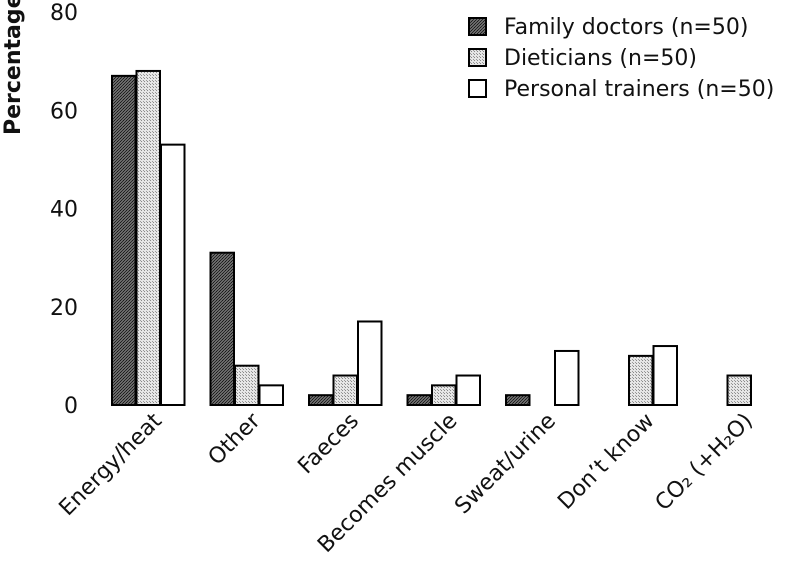 This screenshot has height=565, width=800. Describe the element at coordinates (600, 58) in the screenshot. I see `legend-label: Dieticians (n=50)` at that location.